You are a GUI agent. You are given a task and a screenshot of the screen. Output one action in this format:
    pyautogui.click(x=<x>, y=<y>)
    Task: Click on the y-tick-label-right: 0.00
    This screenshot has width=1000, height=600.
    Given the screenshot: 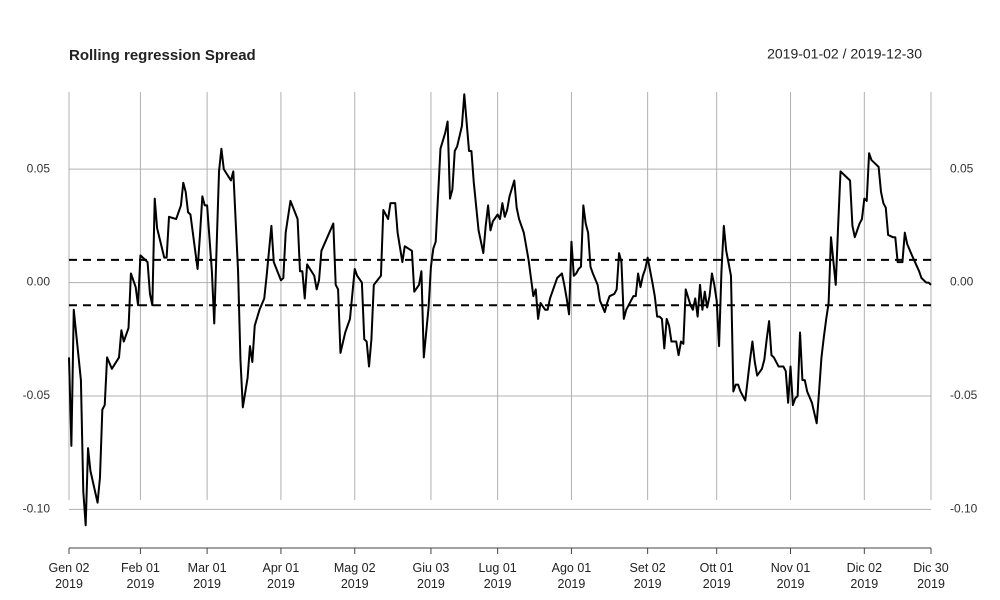 What is the action you would take?
    pyautogui.click(x=962, y=282)
    